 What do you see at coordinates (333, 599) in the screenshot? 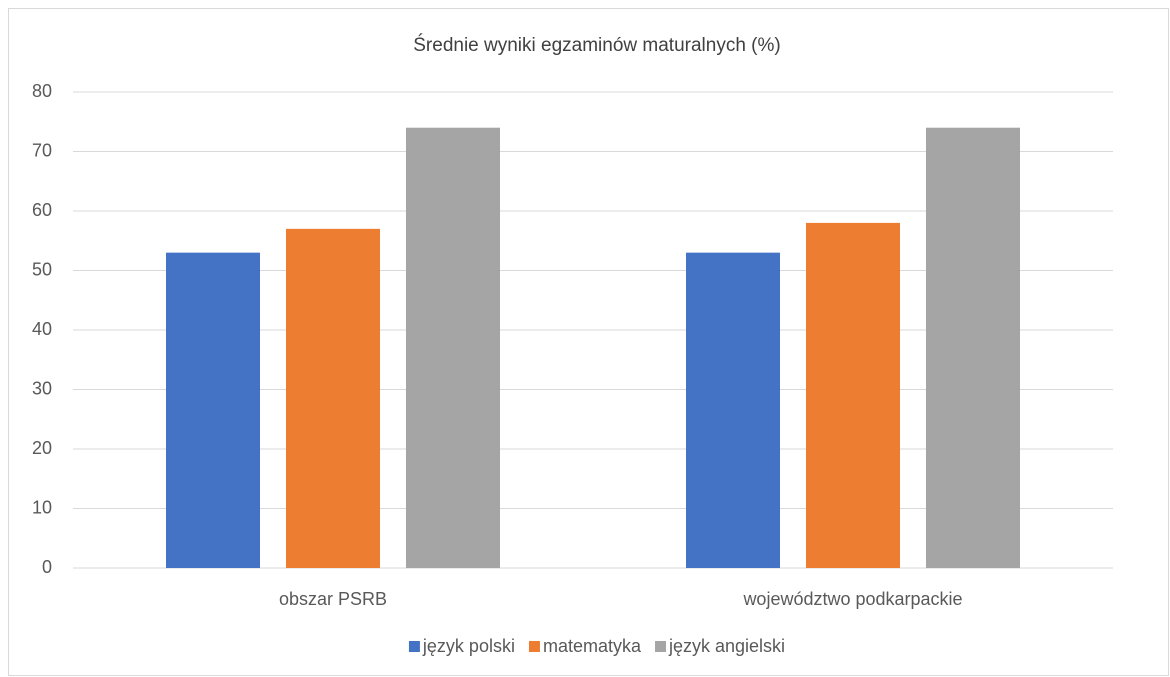
I see `x-tick-label: obszar PSRB` at bounding box center [333, 599].